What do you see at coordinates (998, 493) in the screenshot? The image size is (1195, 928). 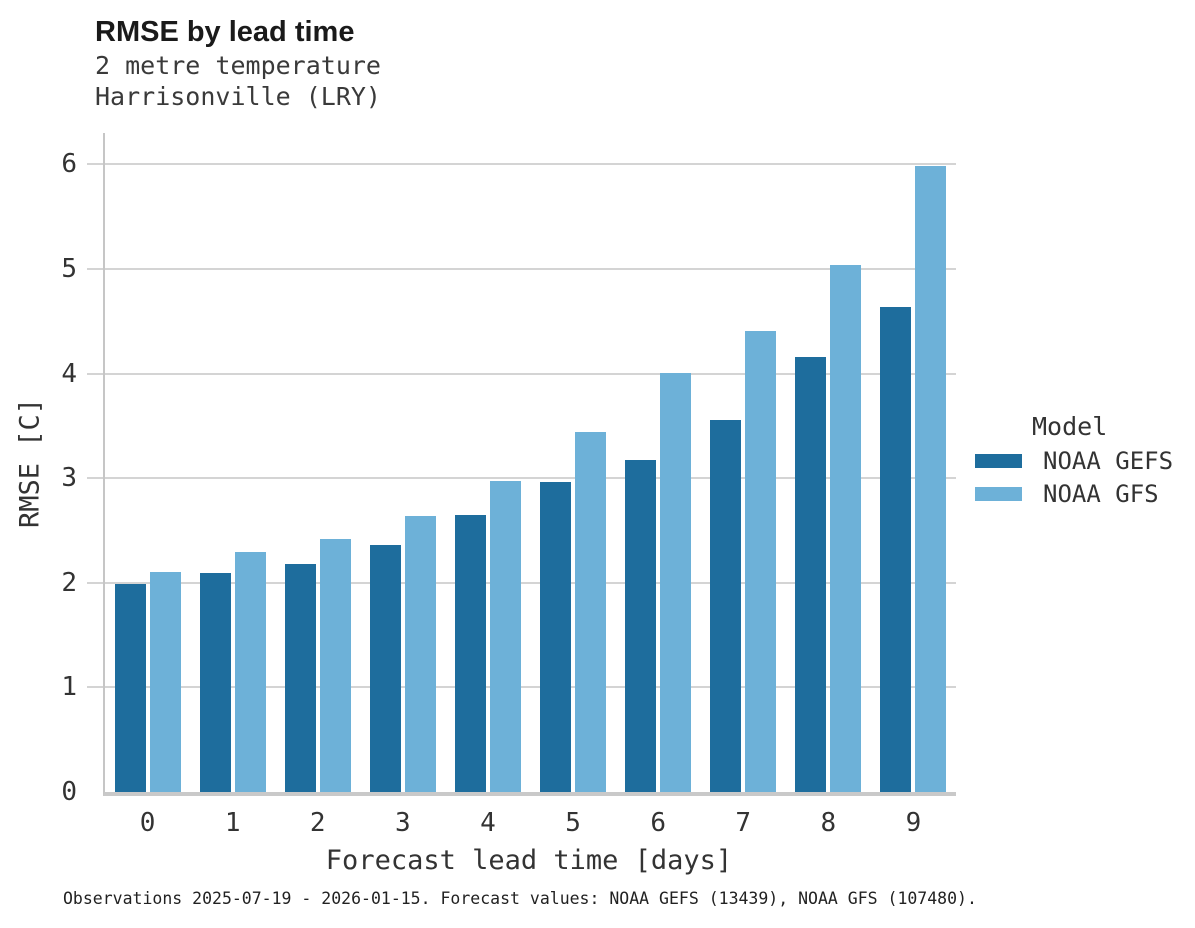 I see `legend-swatch-noaa-gfs` at bounding box center [998, 493].